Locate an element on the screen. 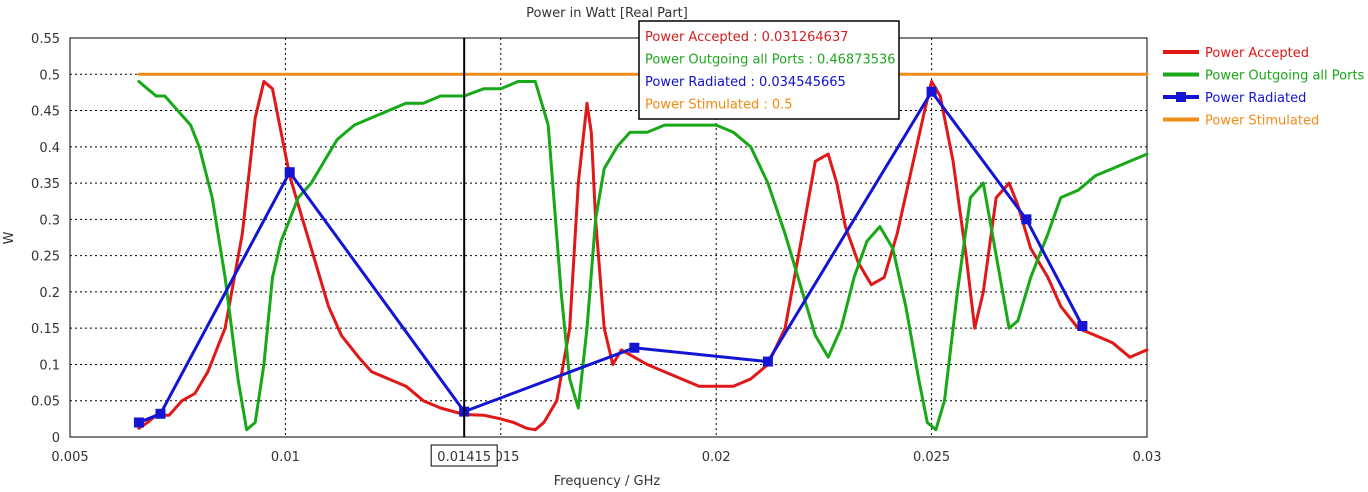 The width and height of the screenshot is (1368, 492). y-tick-label: 0.1 is located at coordinates (49, 365).